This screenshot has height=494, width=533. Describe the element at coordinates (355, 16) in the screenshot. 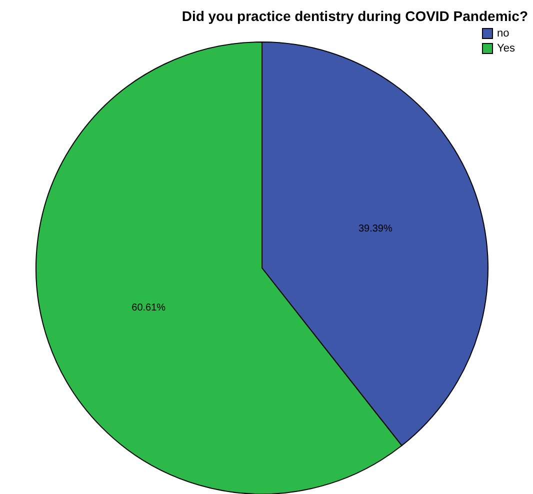

I see `chart-title: Did you practice dentistry during COVID Pandemic?` at that location.